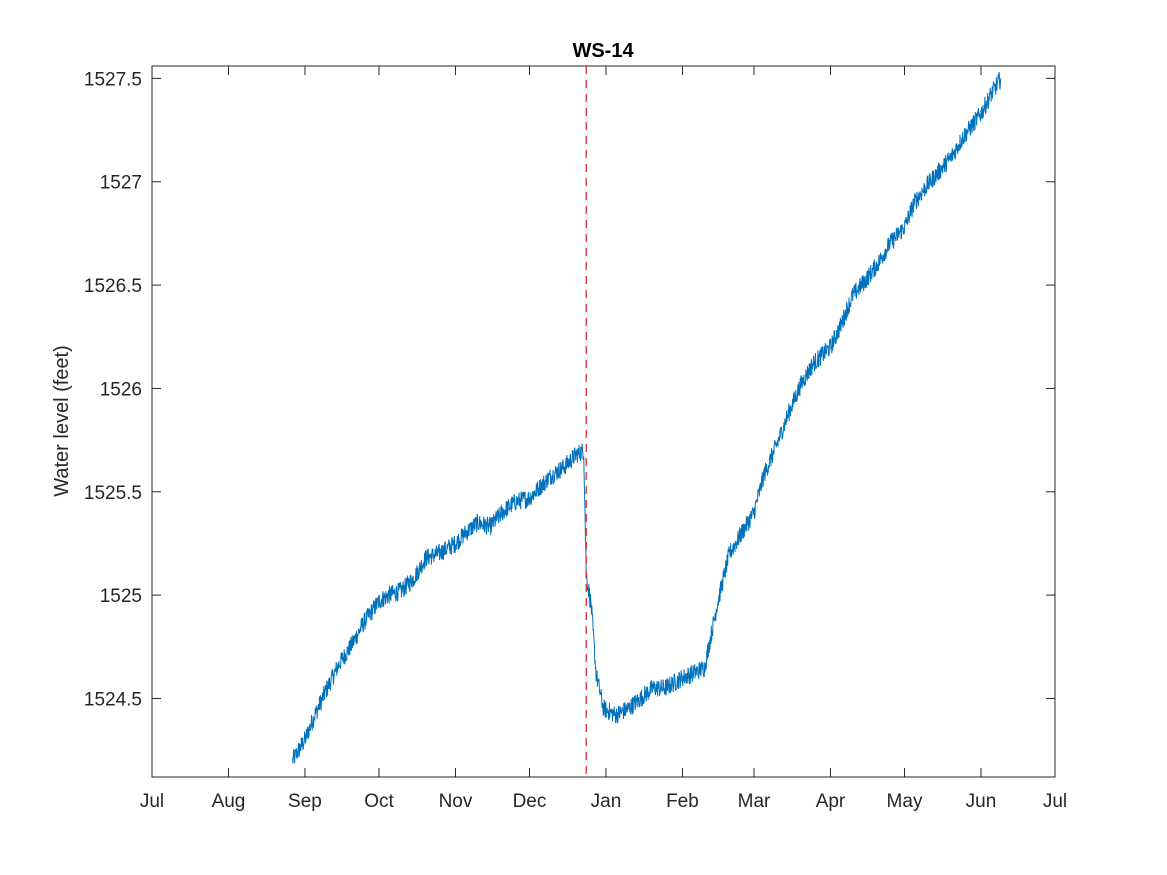 This screenshot has width=1167, height=875. Describe the element at coordinates (121, 596) in the screenshot. I see `y-tick-label: 1525` at that location.